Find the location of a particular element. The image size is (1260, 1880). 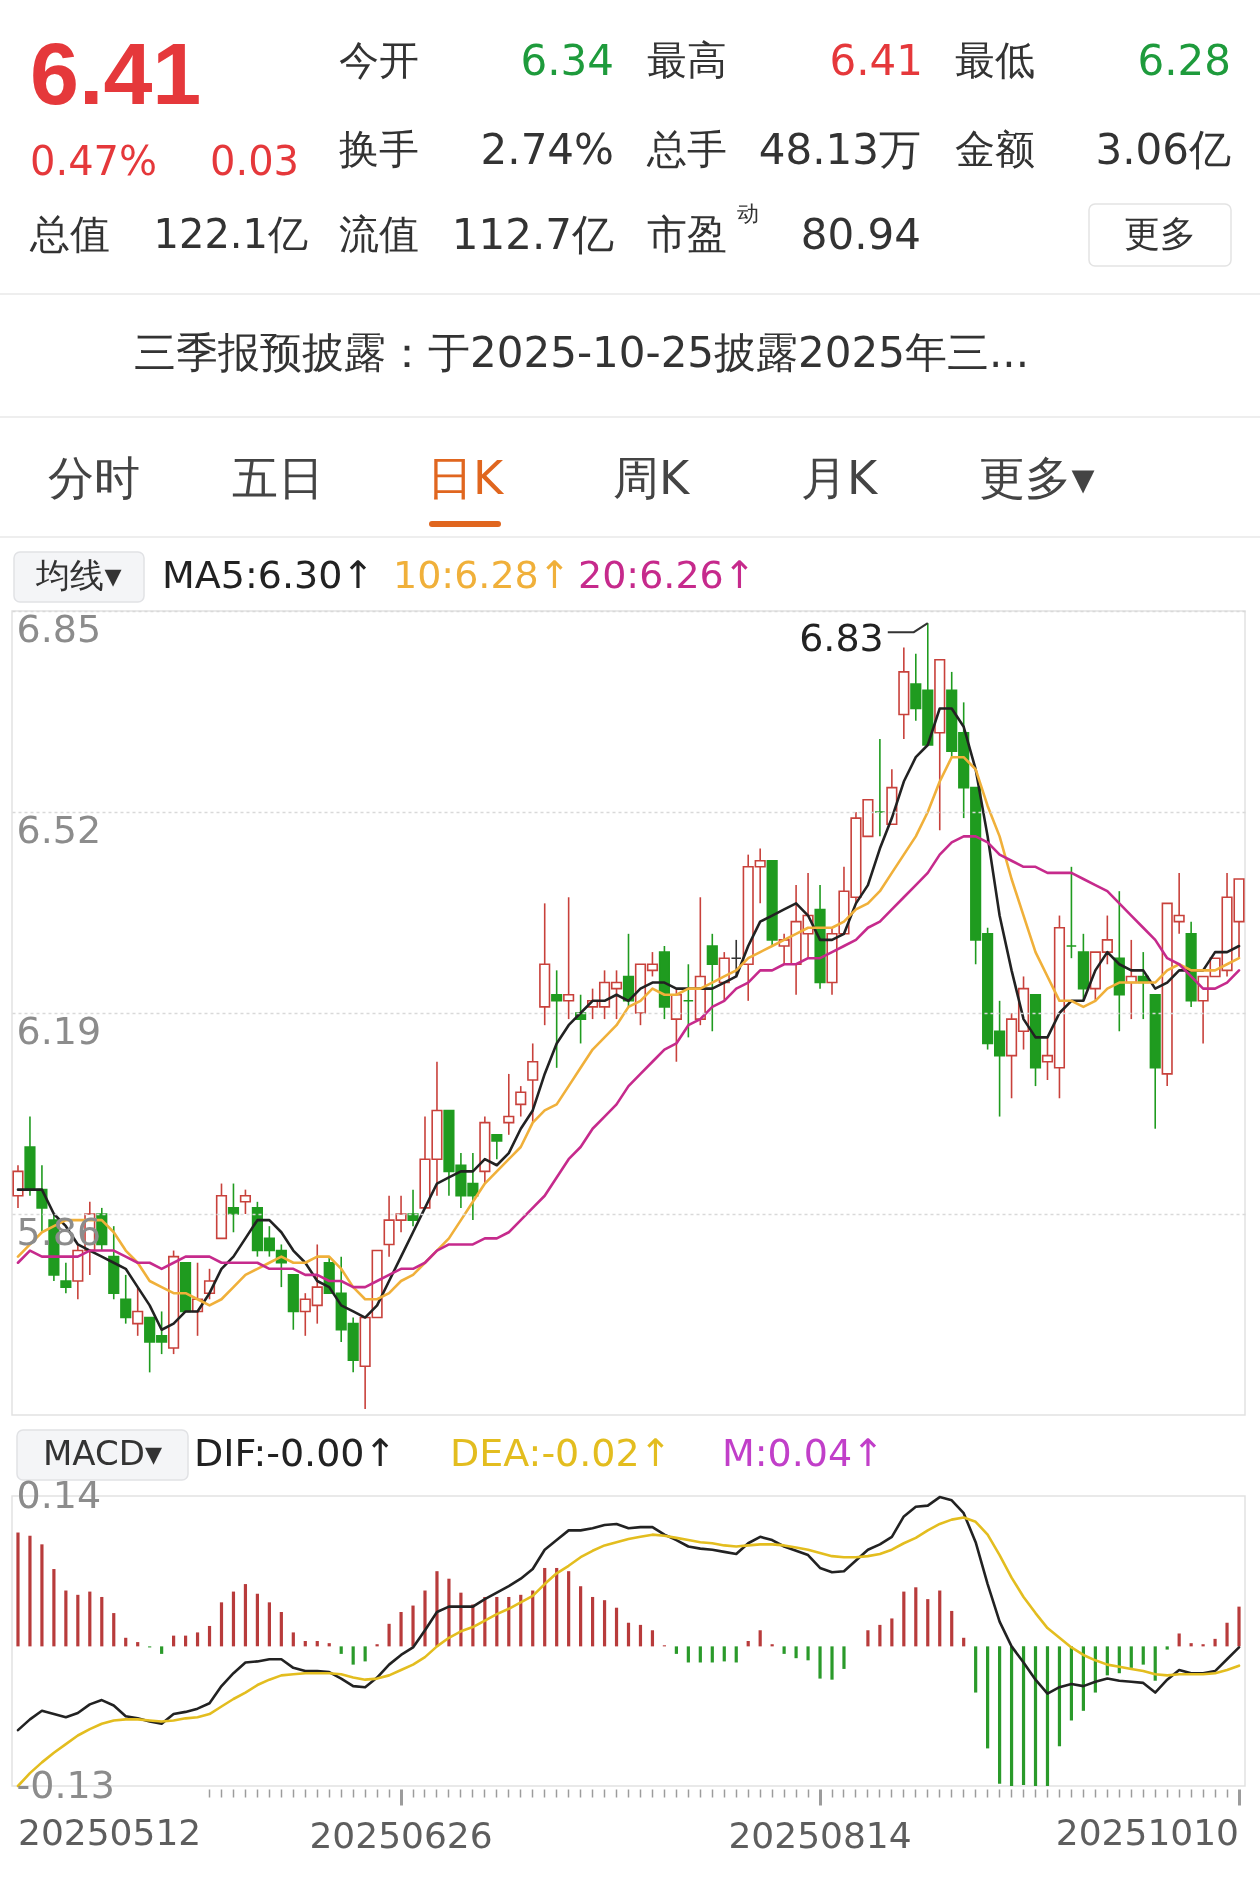

text: 市盈动 is located at coordinates (703, 229).